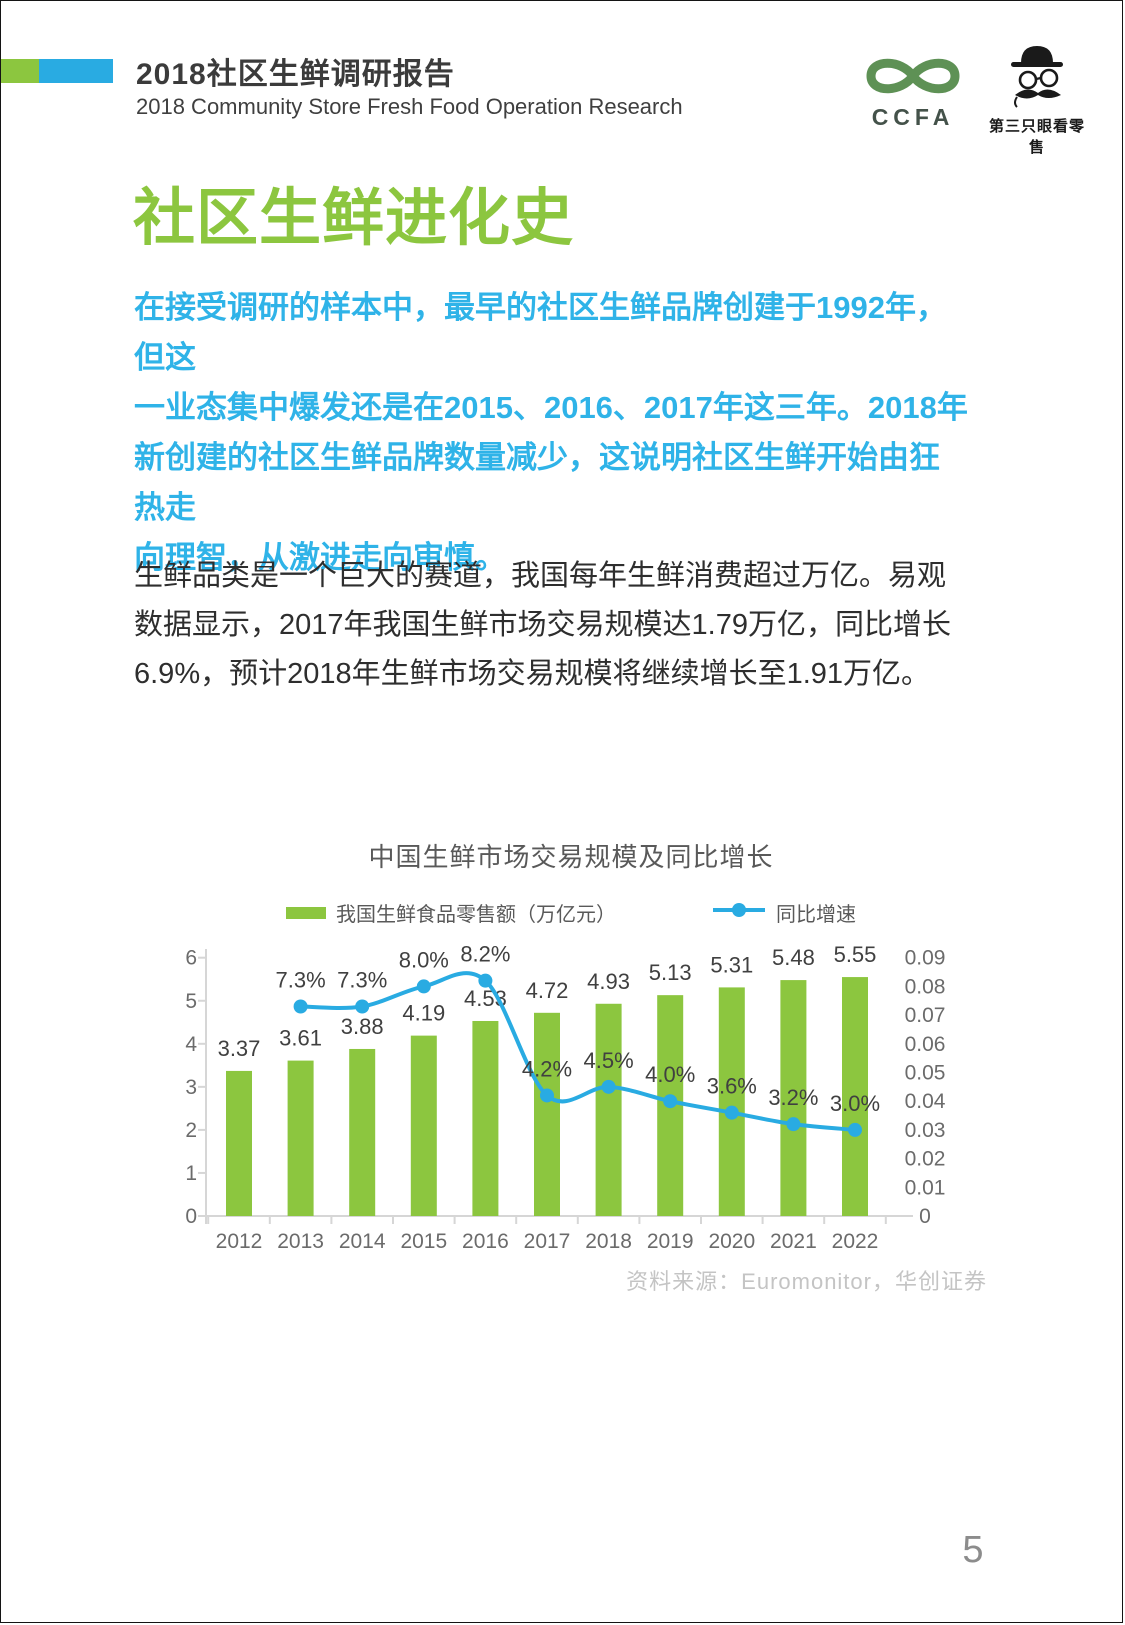 The width and height of the screenshot is (1125, 1625). What do you see at coordinates (925, 1073) in the screenshot?
I see `svg-text: 0.05` at bounding box center [925, 1073].